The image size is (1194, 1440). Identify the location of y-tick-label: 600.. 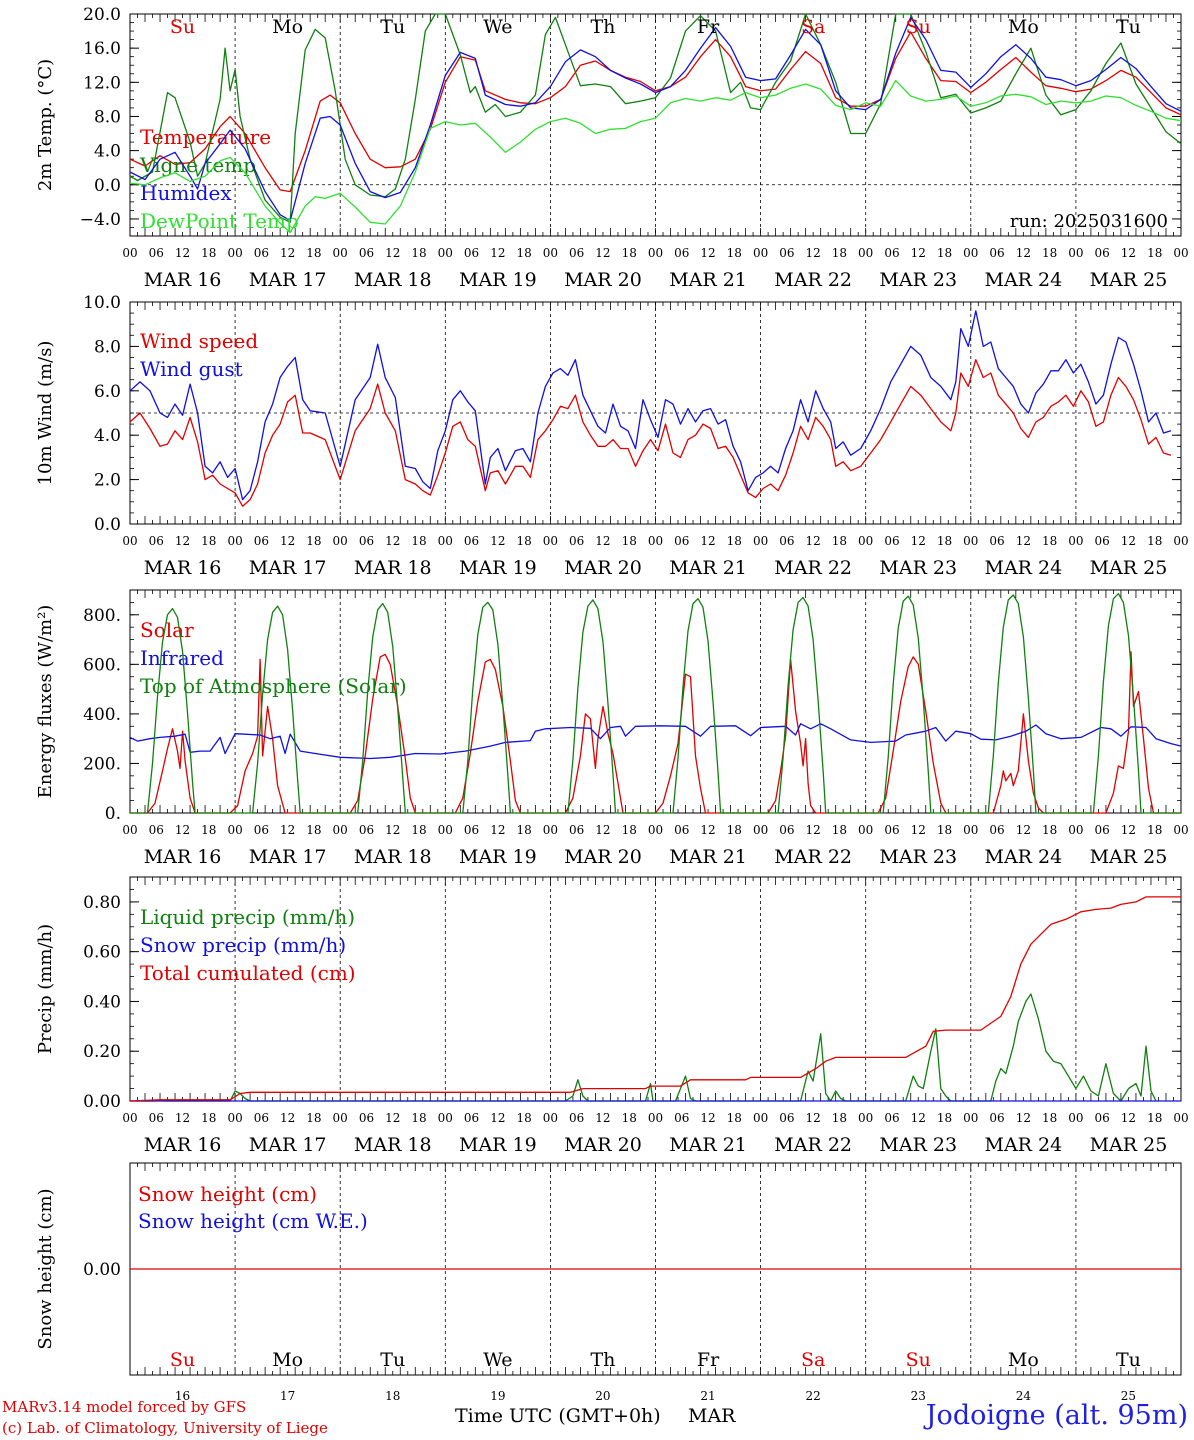
(102, 665).